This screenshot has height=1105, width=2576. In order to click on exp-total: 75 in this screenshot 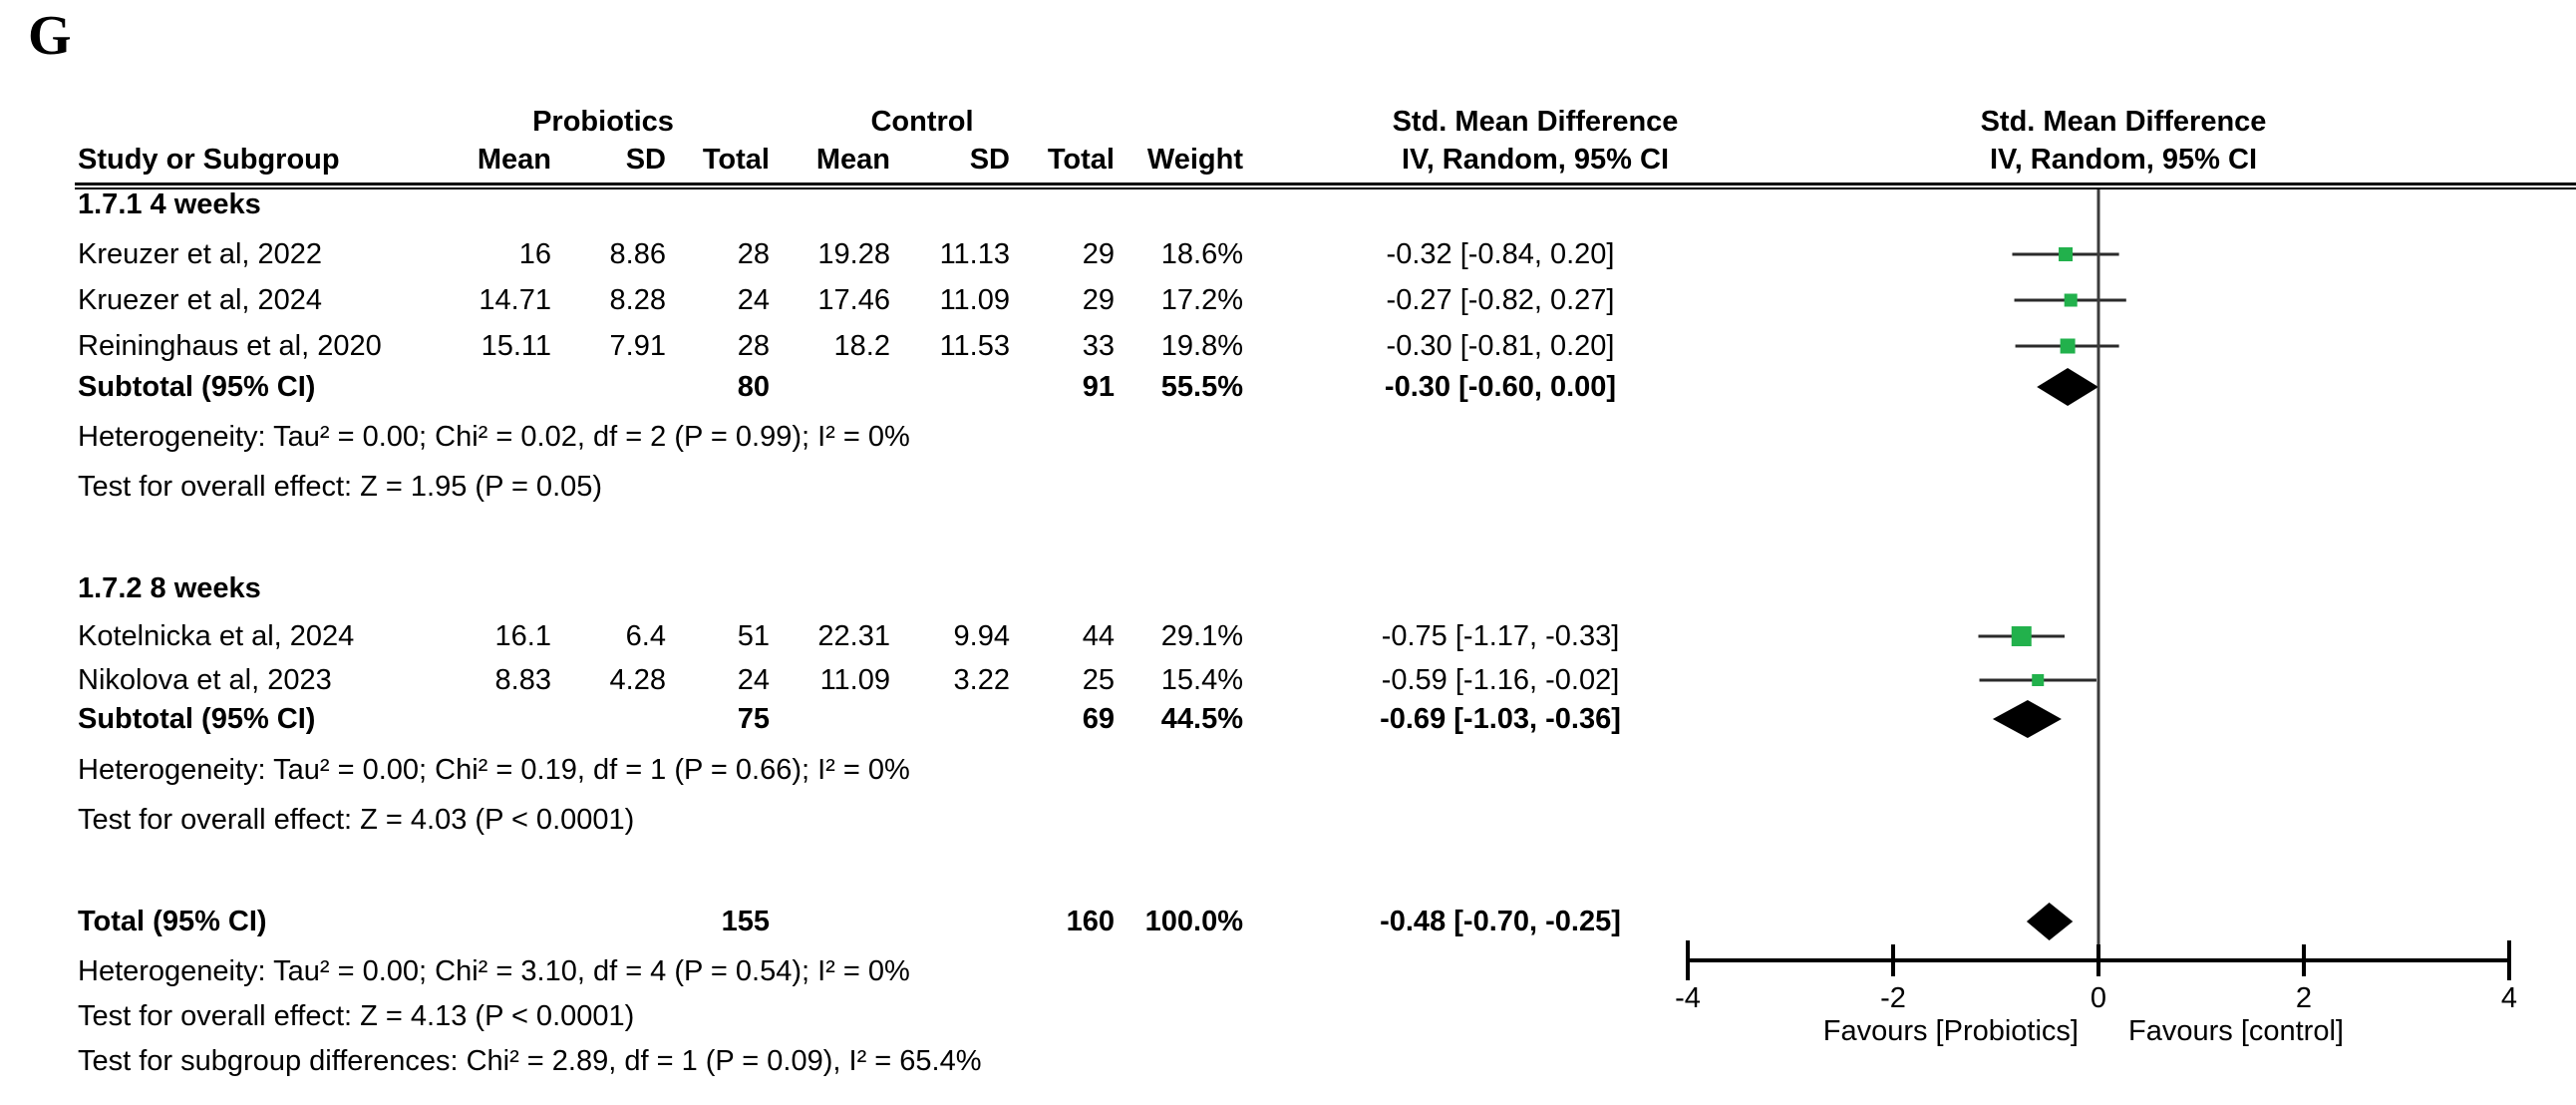, I will do `click(753, 719)`.